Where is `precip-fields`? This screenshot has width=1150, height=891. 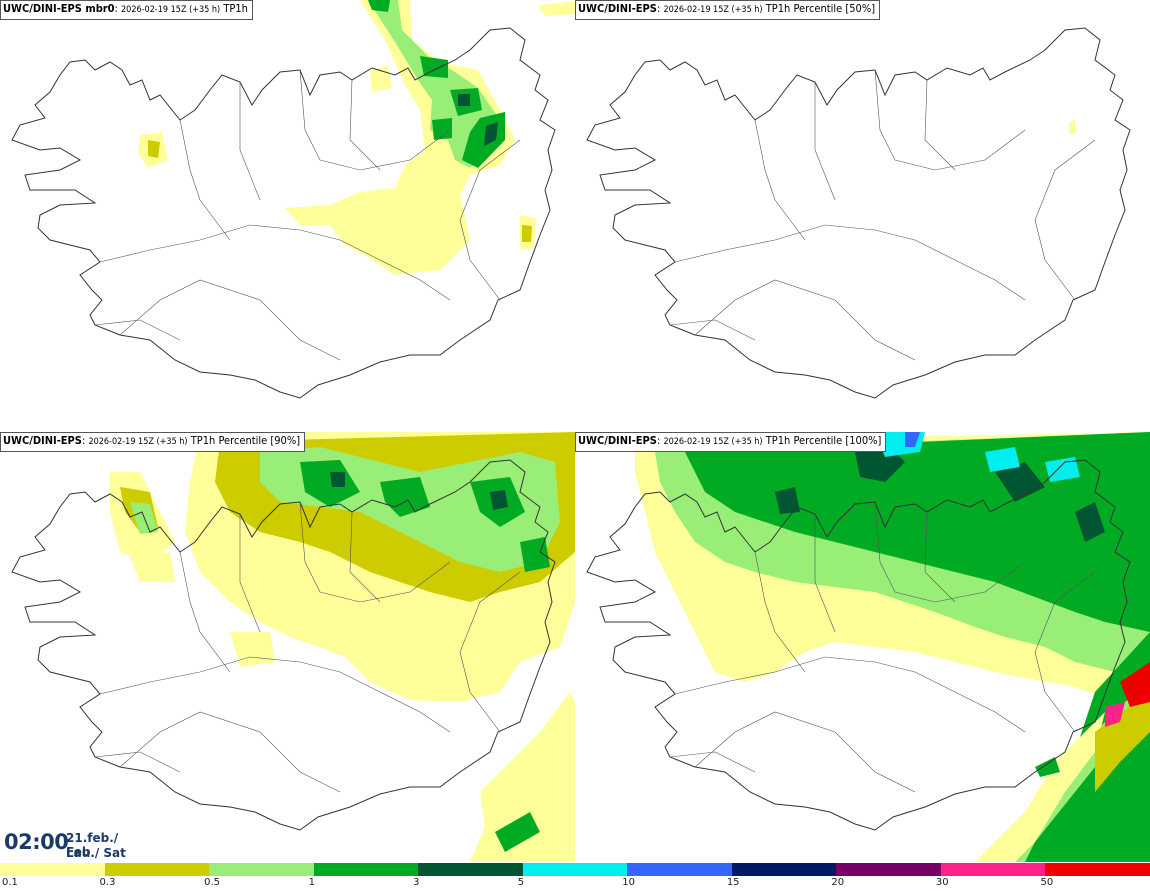
precip-fields is located at coordinates (356, 137).